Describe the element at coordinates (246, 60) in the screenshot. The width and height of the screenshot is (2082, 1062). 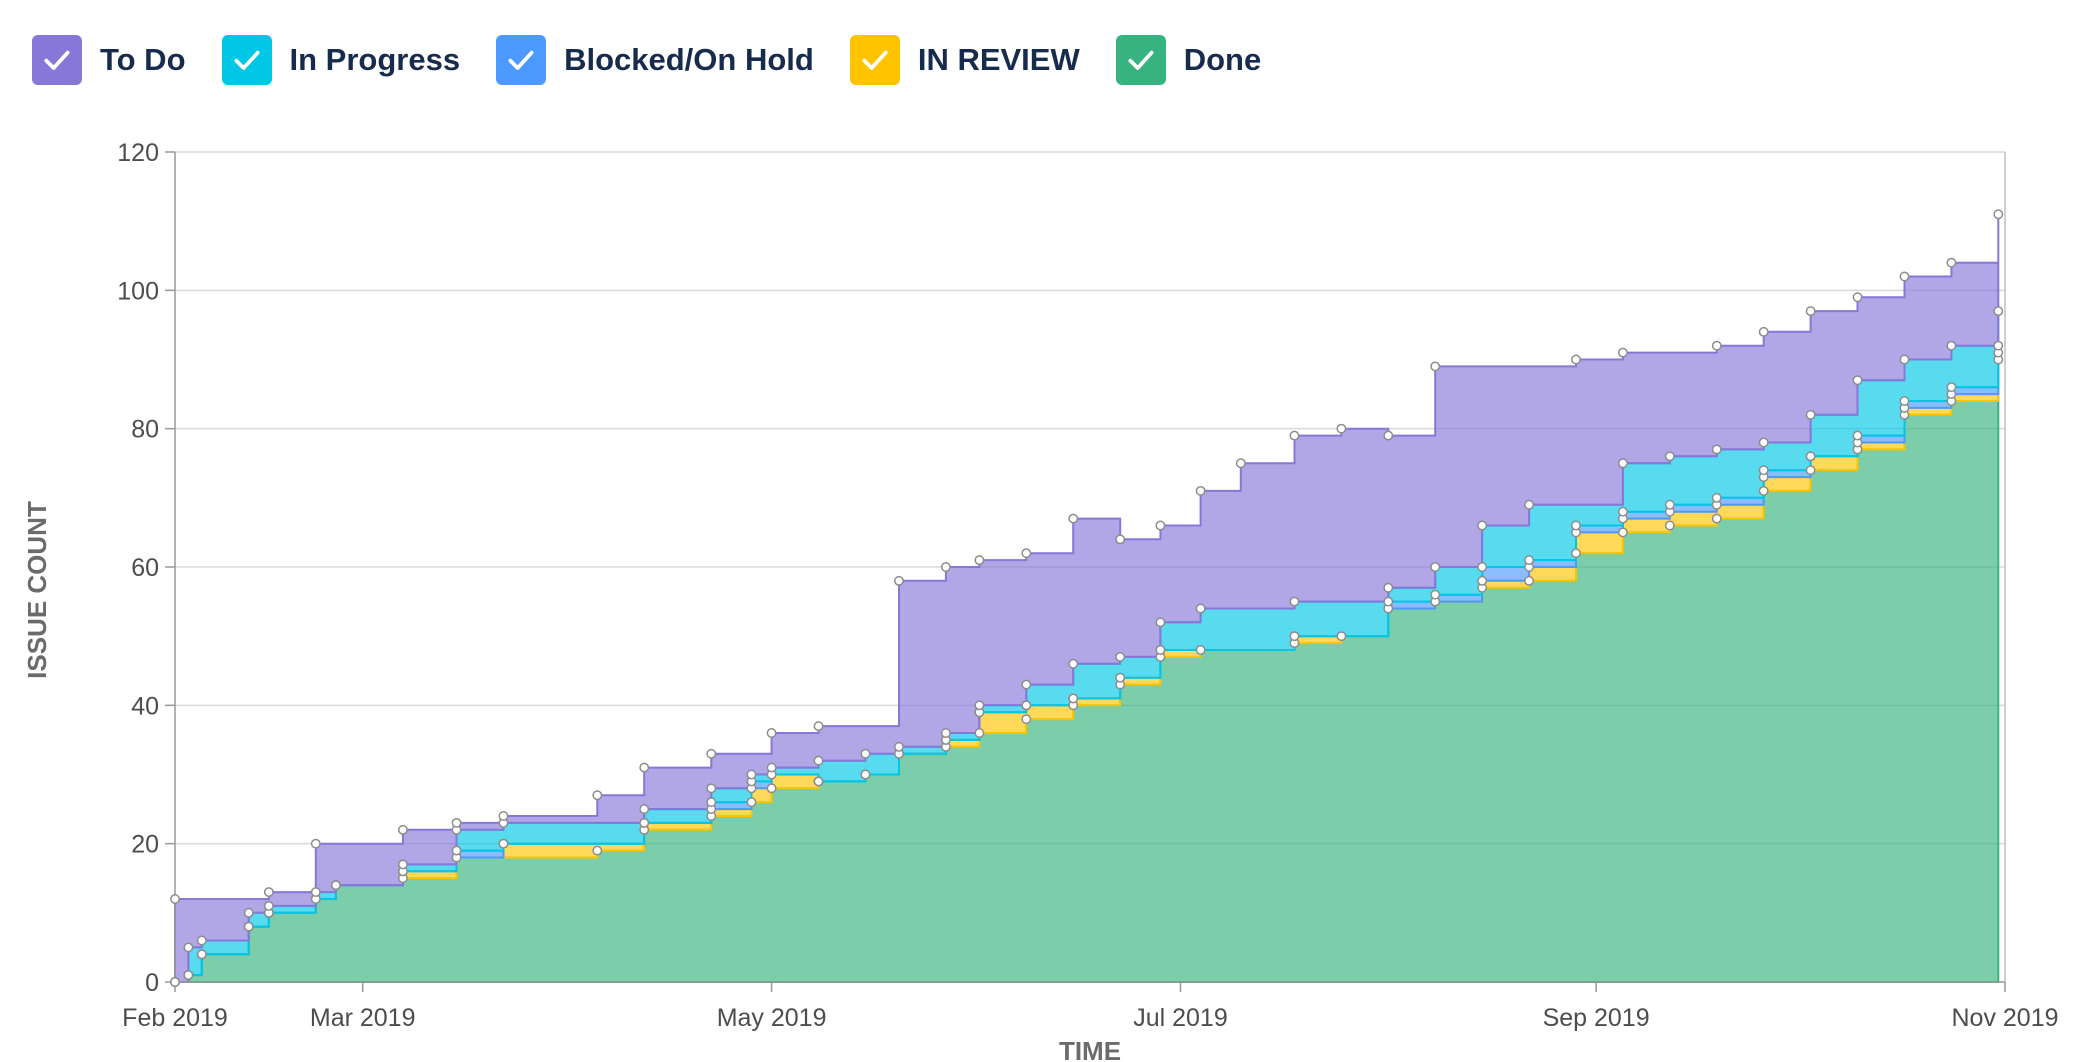
I see `legend-checkbox-in-progress` at that location.